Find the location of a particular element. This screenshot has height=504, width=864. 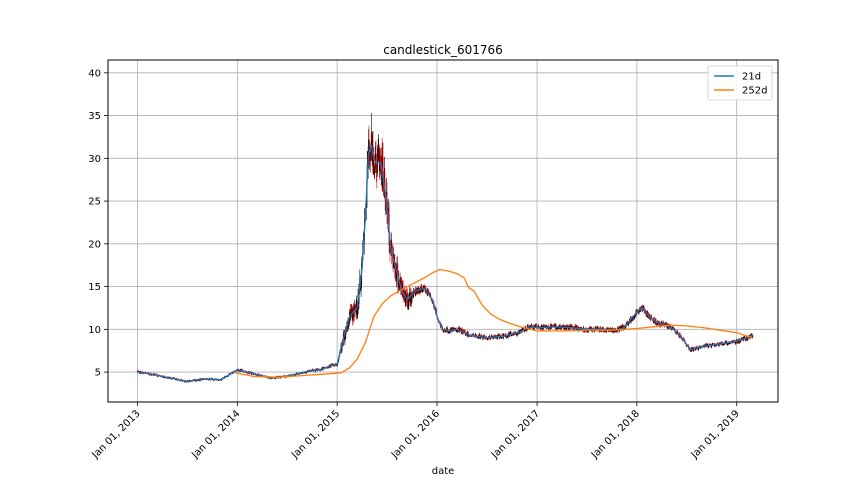

x-tick-label: Jan 01, 2019 is located at coordinates (715, 434).